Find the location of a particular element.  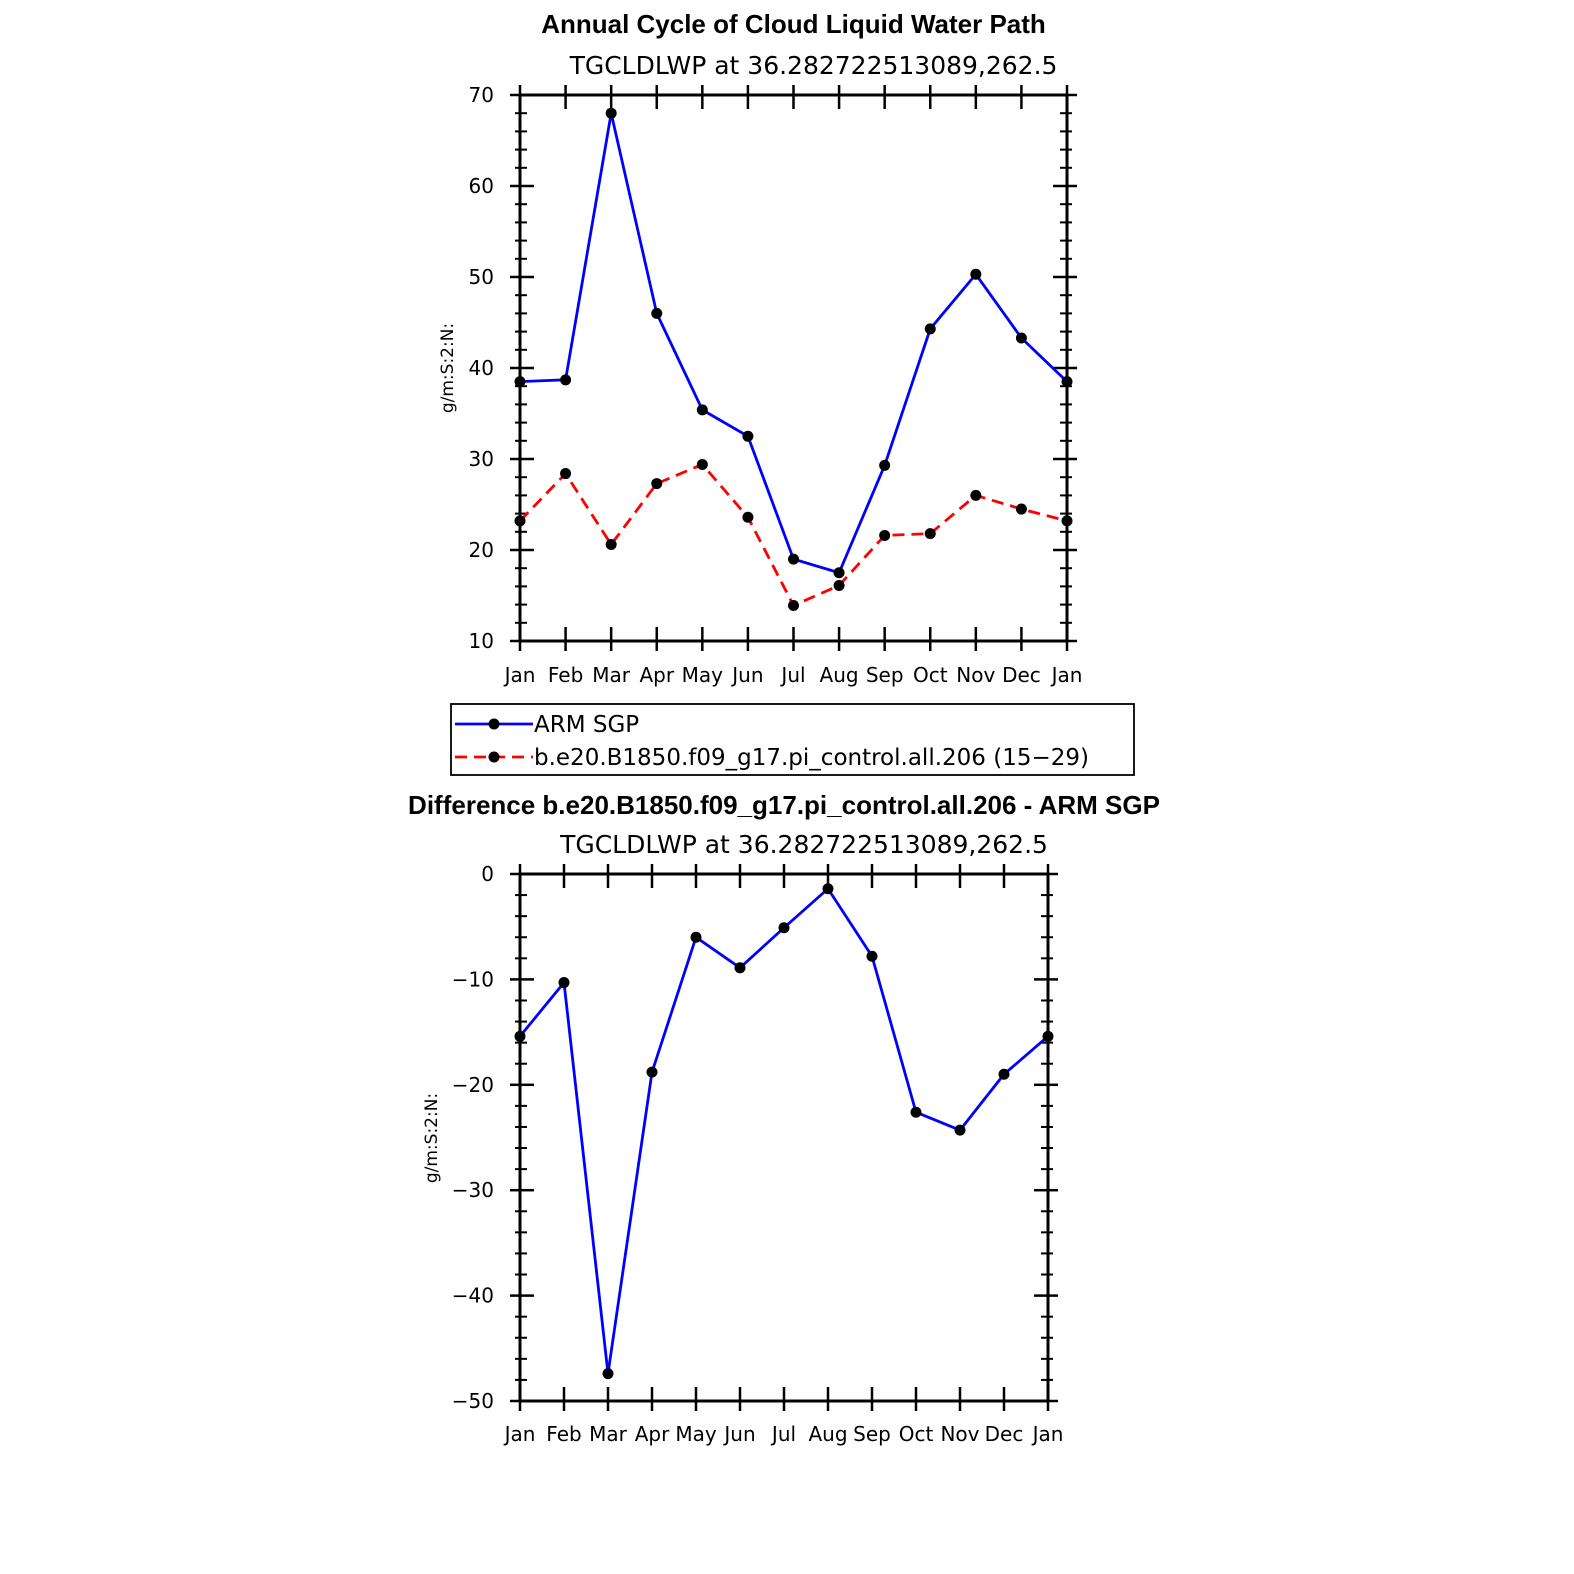

legend-box is located at coordinates (792, 739).